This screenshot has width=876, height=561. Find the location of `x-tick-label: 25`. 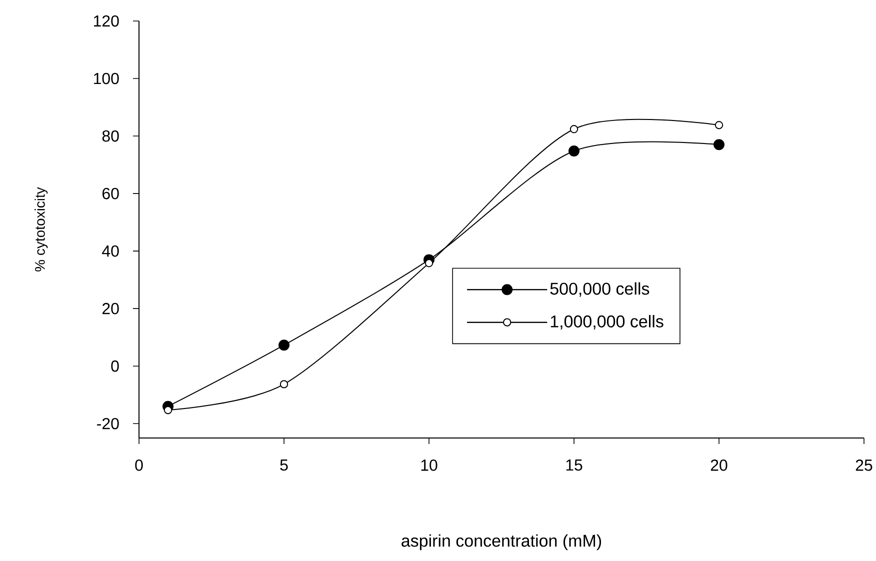

x-tick-label: 25 is located at coordinates (864, 465).